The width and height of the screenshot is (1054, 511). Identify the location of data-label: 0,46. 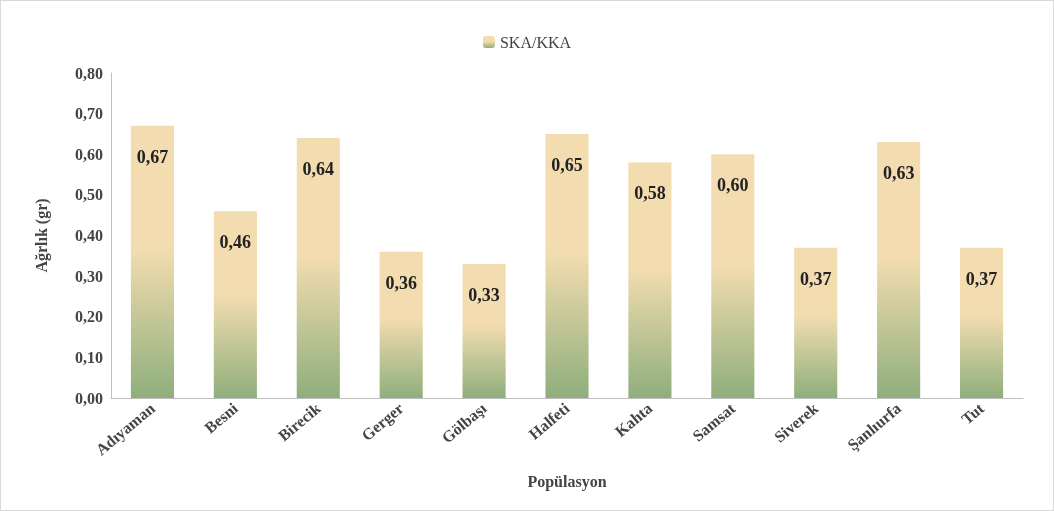
(235, 242).